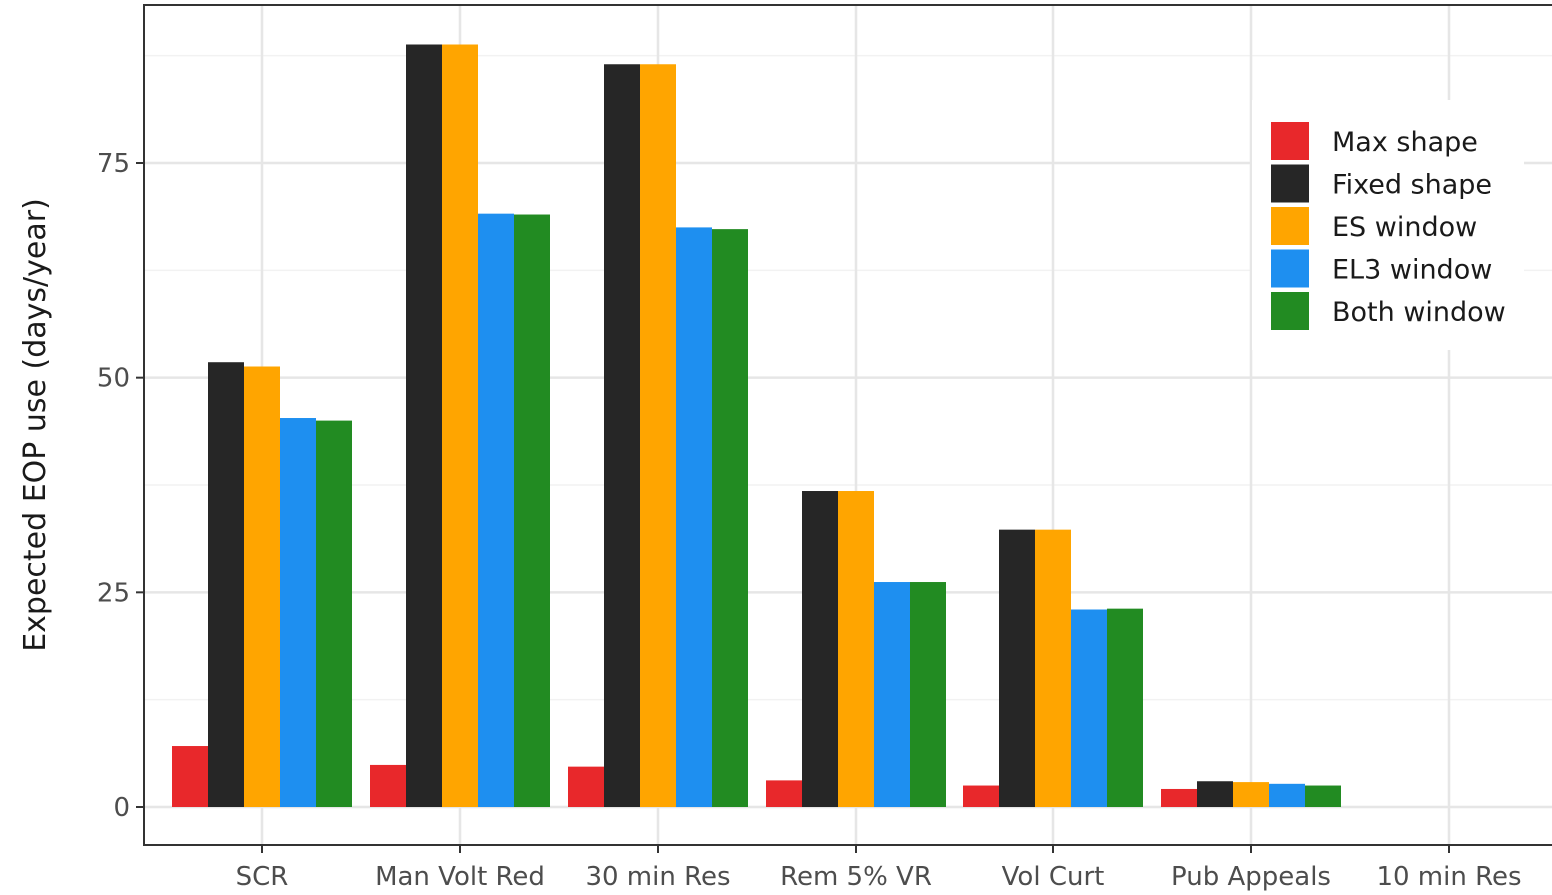 The height and width of the screenshot is (895, 1552). What do you see at coordinates (1412, 185) in the screenshot?
I see `legend-label: Fixed shape` at bounding box center [1412, 185].